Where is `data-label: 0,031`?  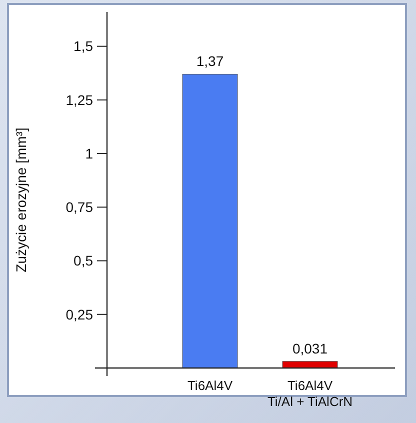 data-label: 0,031 is located at coordinates (310, 348).